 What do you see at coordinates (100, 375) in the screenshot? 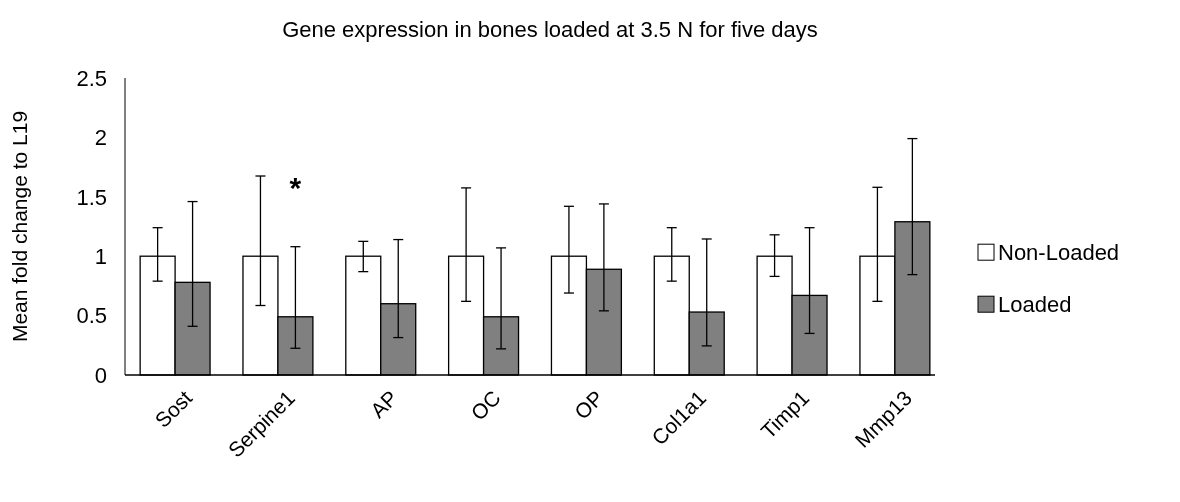
I see `y-tick-label: 0` at bounding box center [100, 375].